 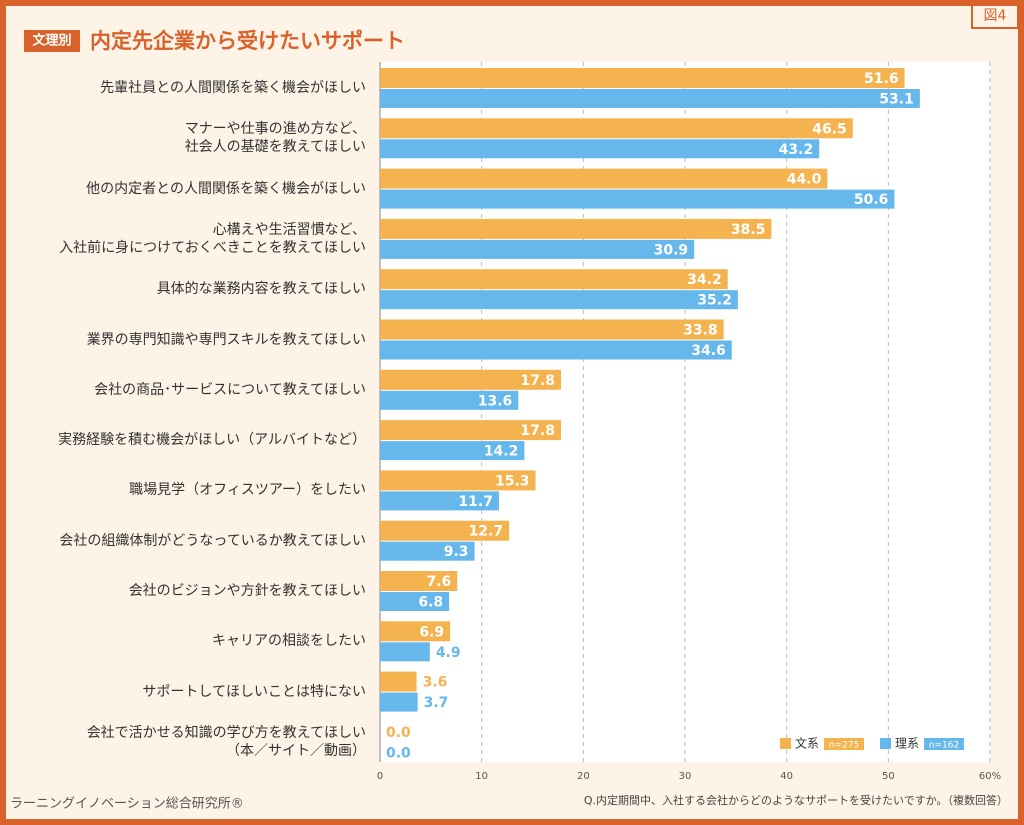 I want to click on x-tick-label: 50, so click(x=888, y=776).